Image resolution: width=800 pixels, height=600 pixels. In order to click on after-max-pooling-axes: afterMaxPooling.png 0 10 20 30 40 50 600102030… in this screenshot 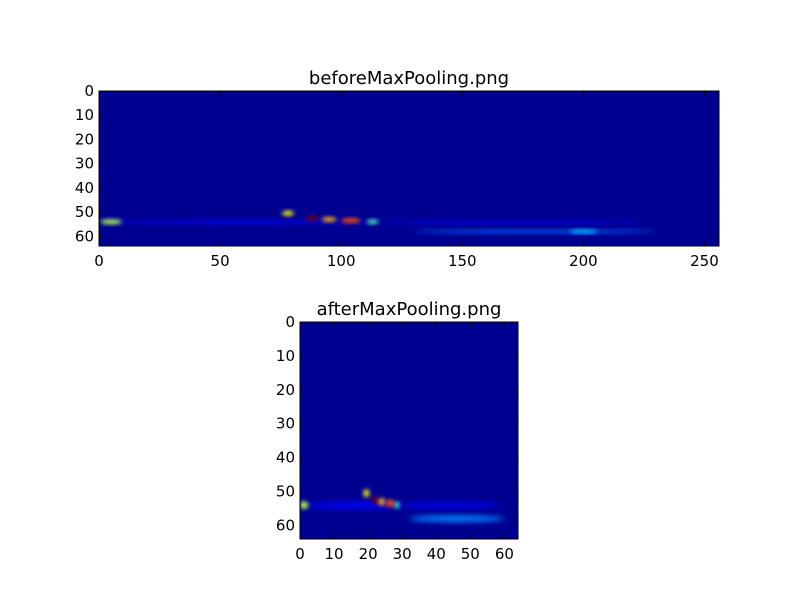, I will do `click(397, 431)`.